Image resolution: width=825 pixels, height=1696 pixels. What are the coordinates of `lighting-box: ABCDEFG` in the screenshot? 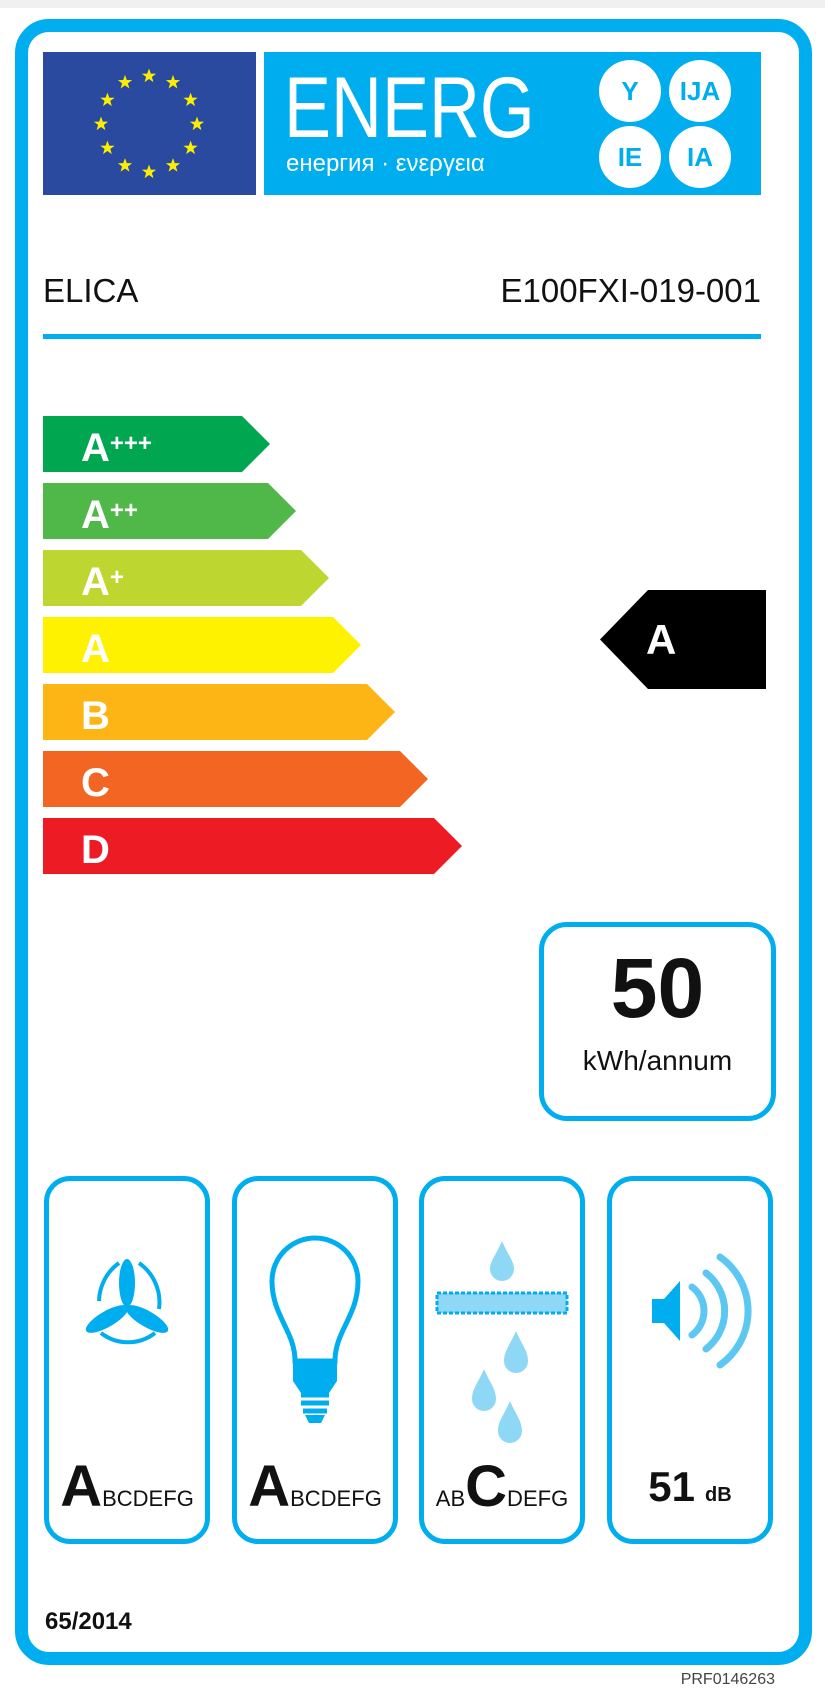 It's located at (315, 1360).